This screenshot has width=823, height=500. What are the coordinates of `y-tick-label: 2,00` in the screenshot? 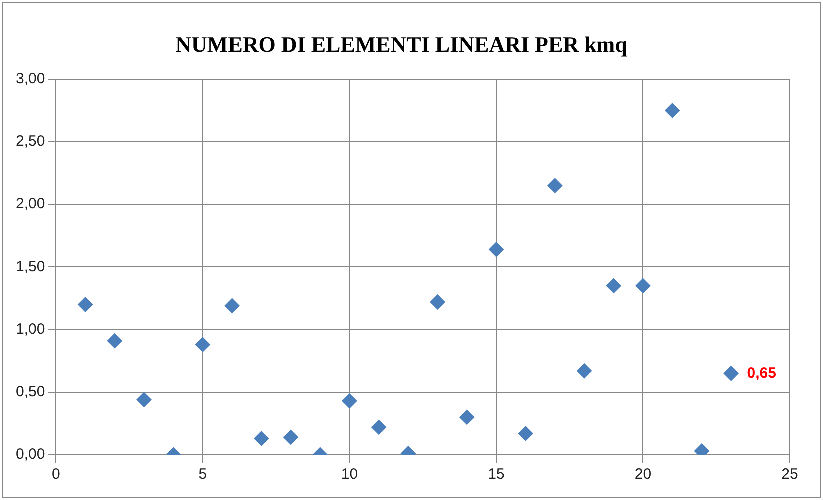 It's located at (31, 204).